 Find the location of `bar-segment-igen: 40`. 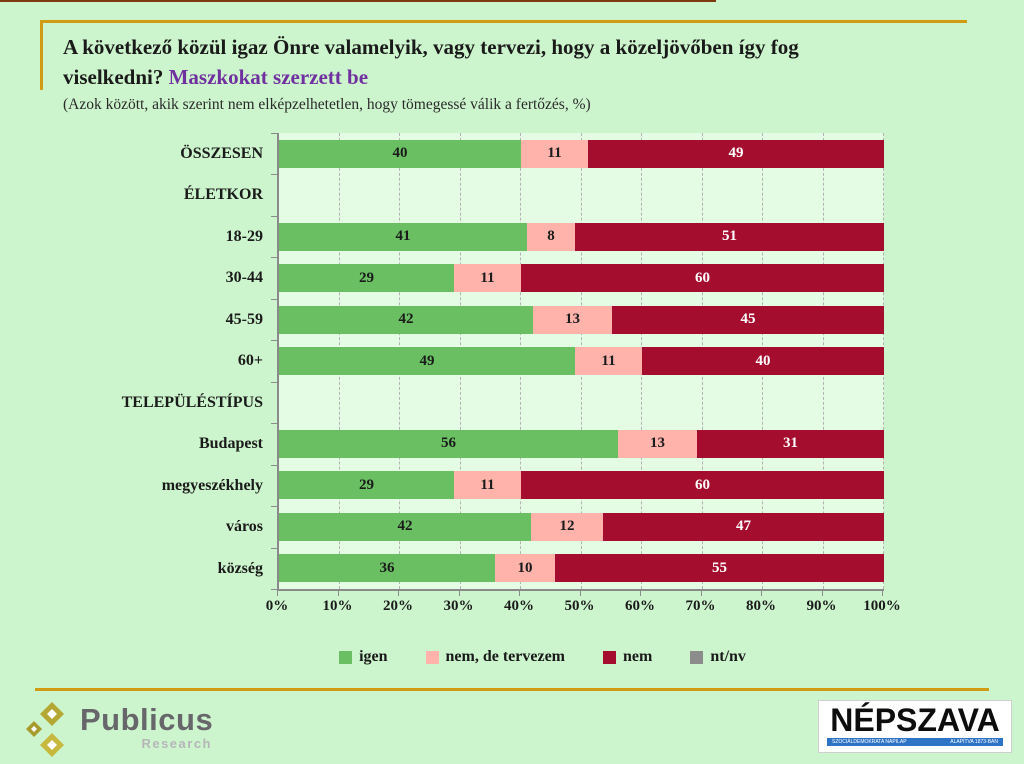

bar-segment-igen: 40 is located at coordinates (400, 153).